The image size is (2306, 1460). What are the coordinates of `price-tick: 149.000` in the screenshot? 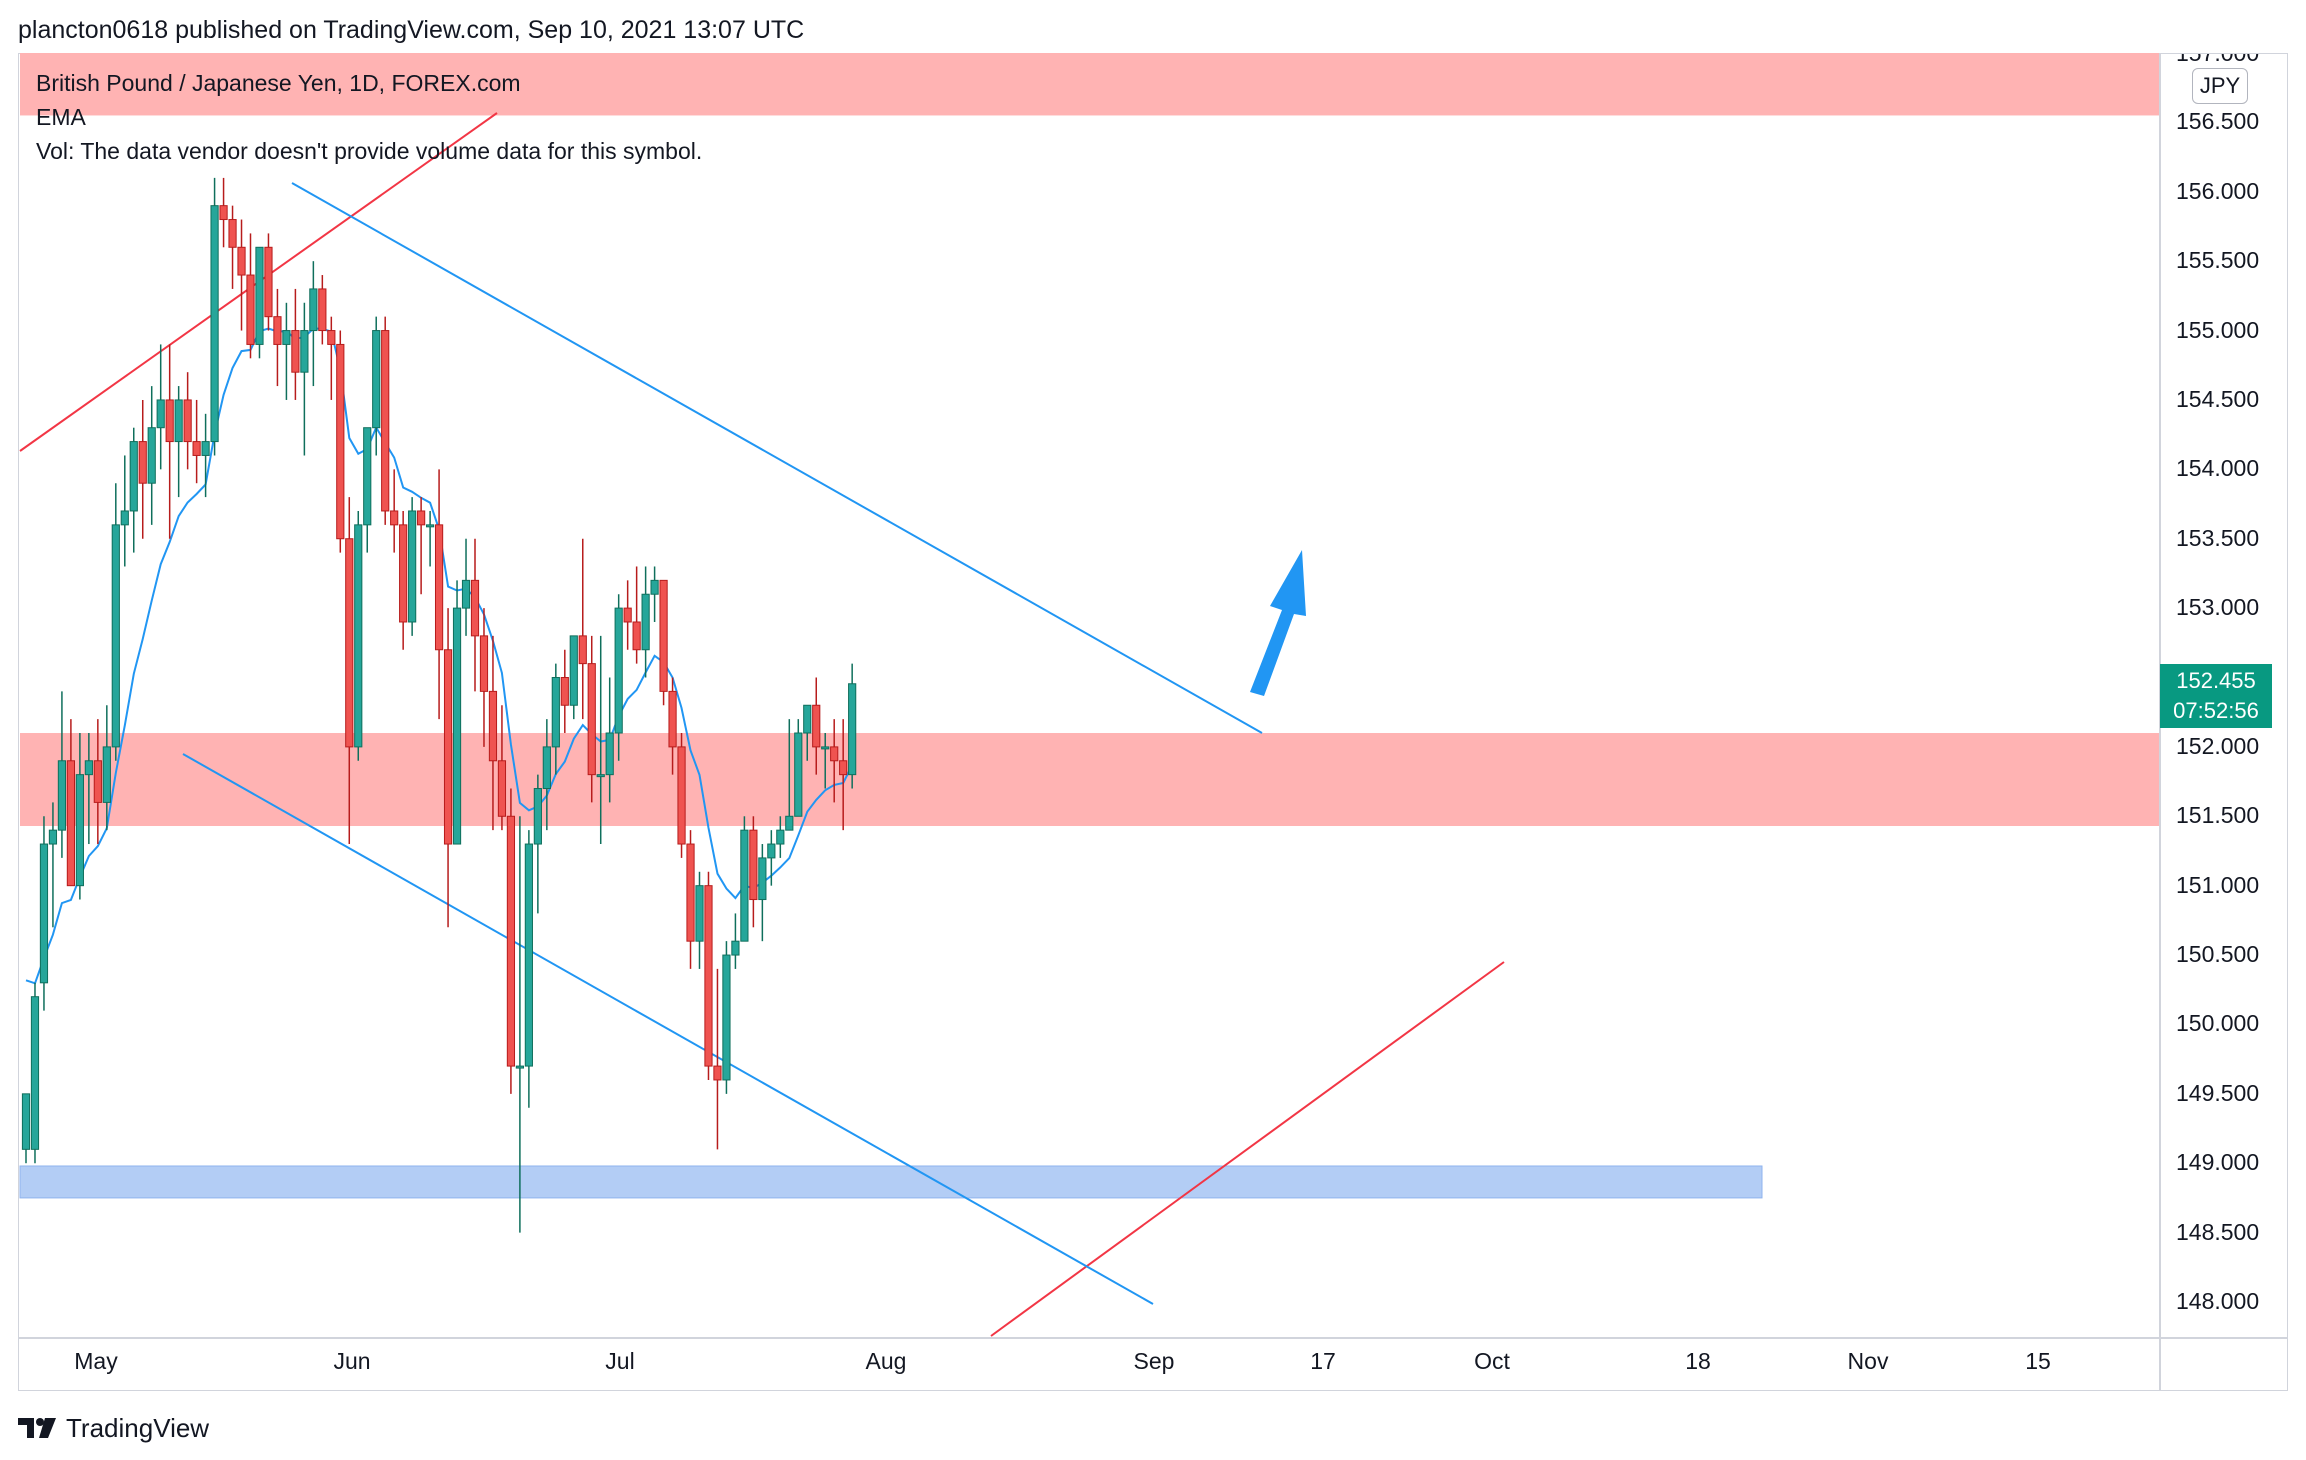 It's located at (2218, 1162).